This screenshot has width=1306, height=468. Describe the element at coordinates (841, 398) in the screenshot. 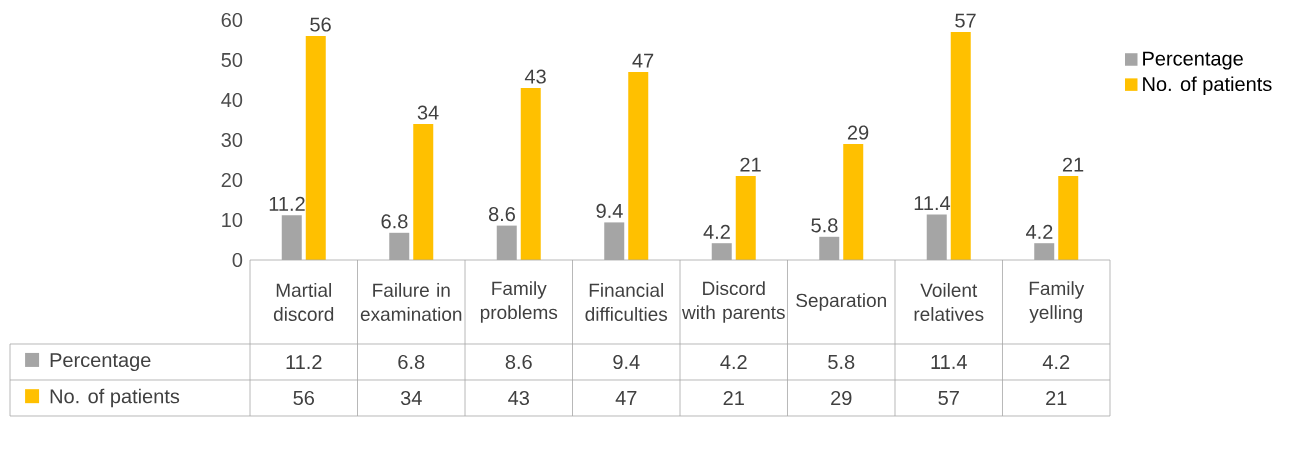

I see `data-label: 29` at that location.